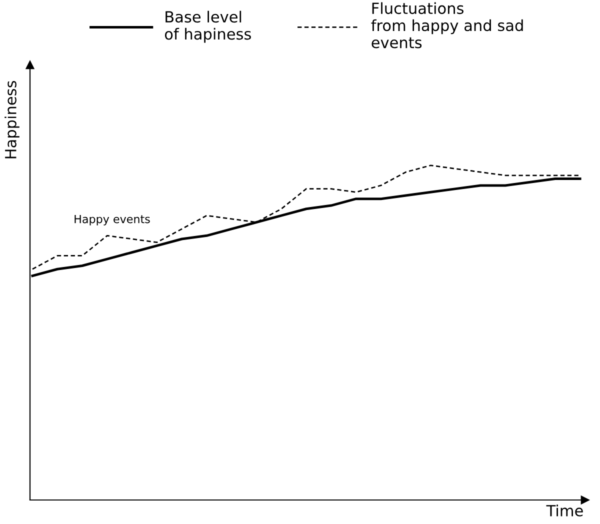 The width and height of the screenshot is (600, 524). What do you see at coordinates (564, 510) in the screenshot?
I see `x-axis-title: Time` at bounding box center [564, 510].